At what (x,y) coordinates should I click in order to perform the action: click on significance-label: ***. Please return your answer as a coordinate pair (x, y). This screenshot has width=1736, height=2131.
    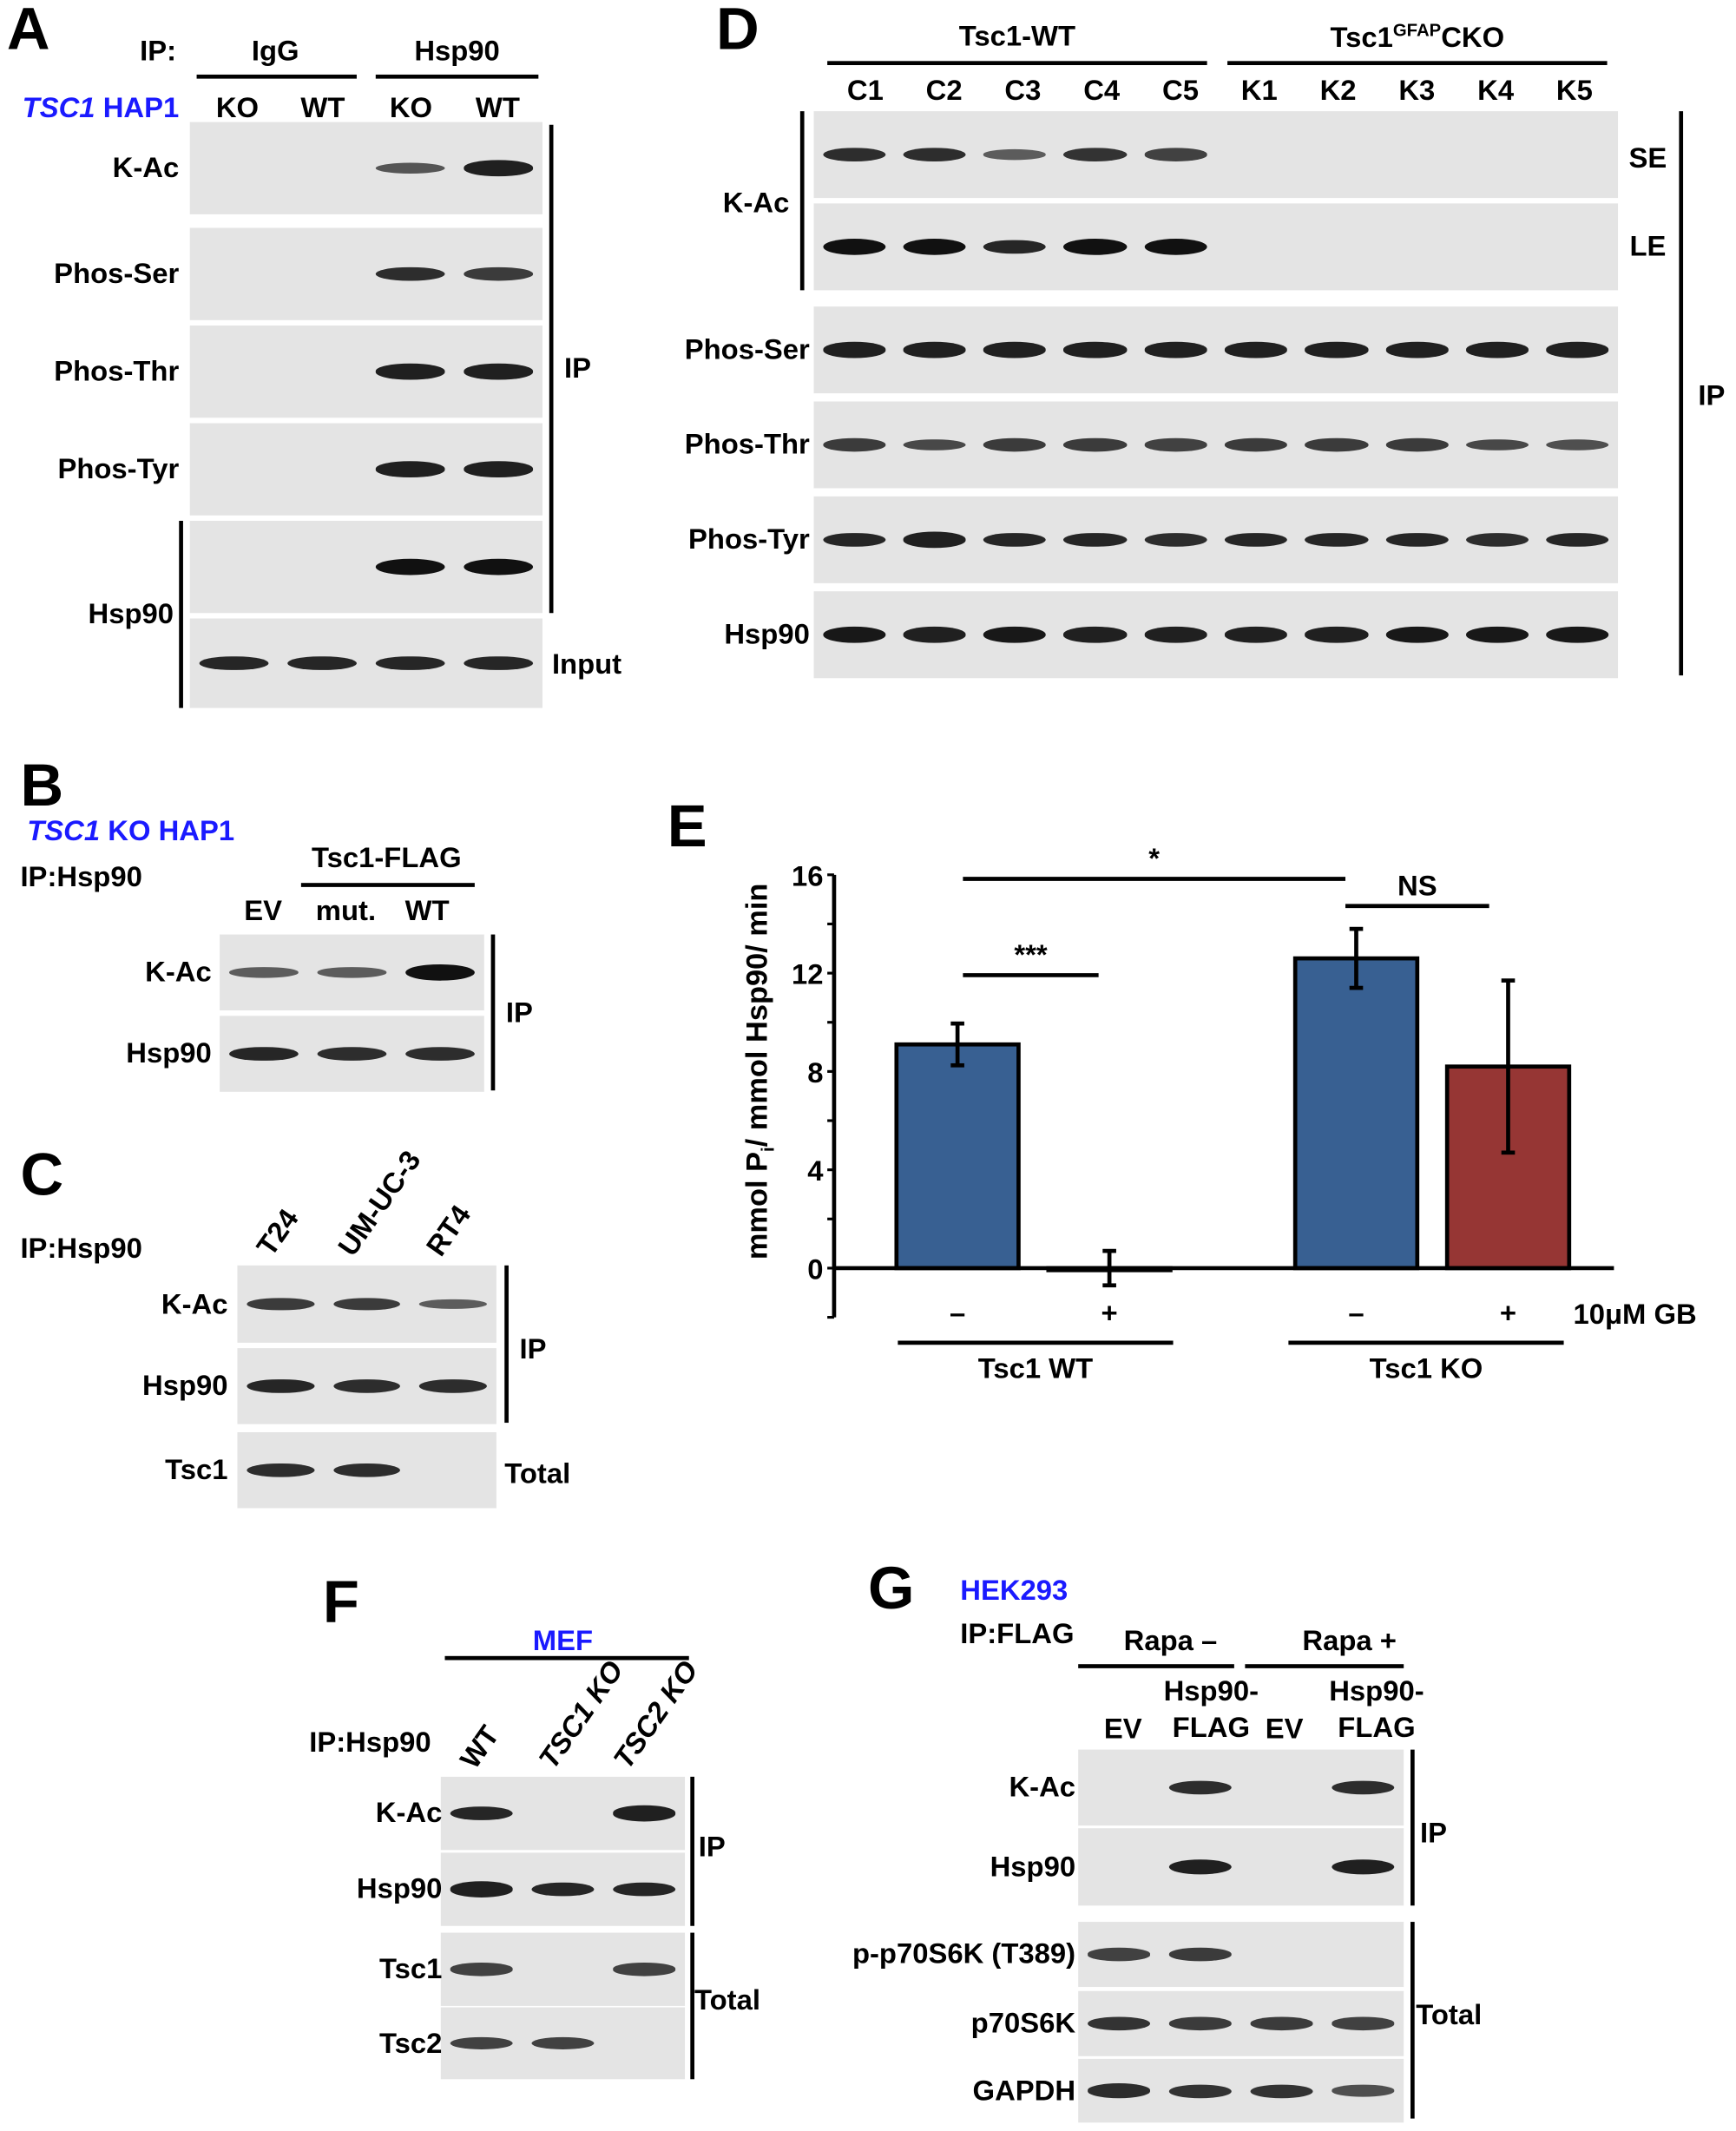
    Looking at the image, I should click on (1031, 954).